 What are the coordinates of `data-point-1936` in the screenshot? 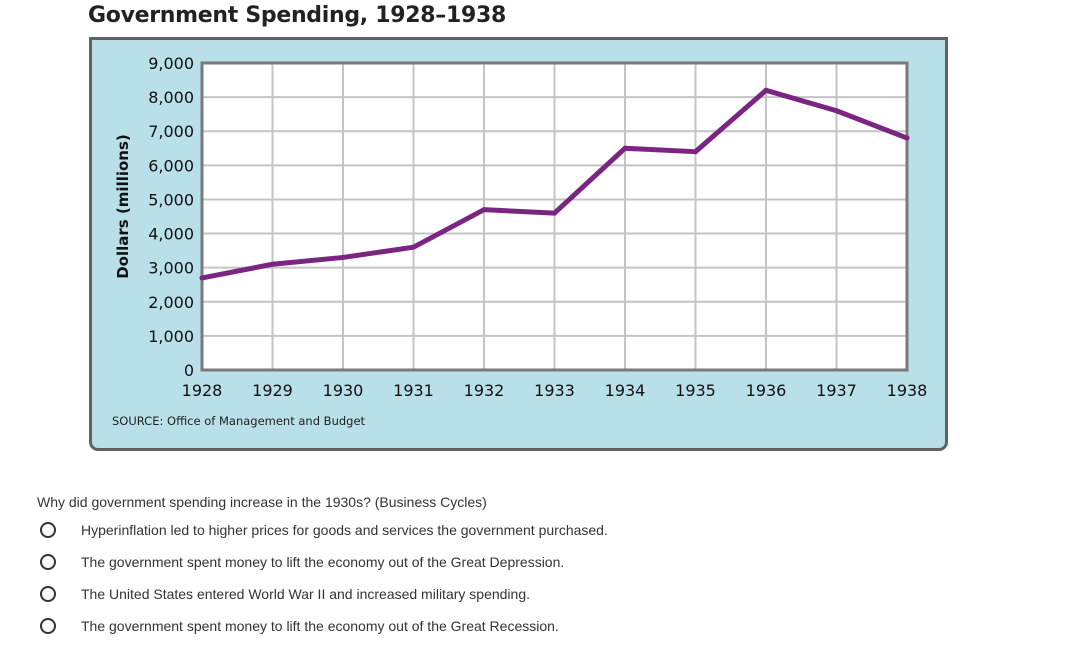 It's located at (766, 90).